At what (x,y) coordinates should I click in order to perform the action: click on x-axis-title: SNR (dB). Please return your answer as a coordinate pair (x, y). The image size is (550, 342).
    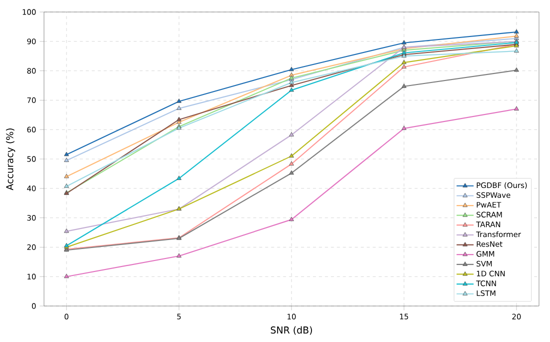
    Looking at the image, I should click on (291, 330).